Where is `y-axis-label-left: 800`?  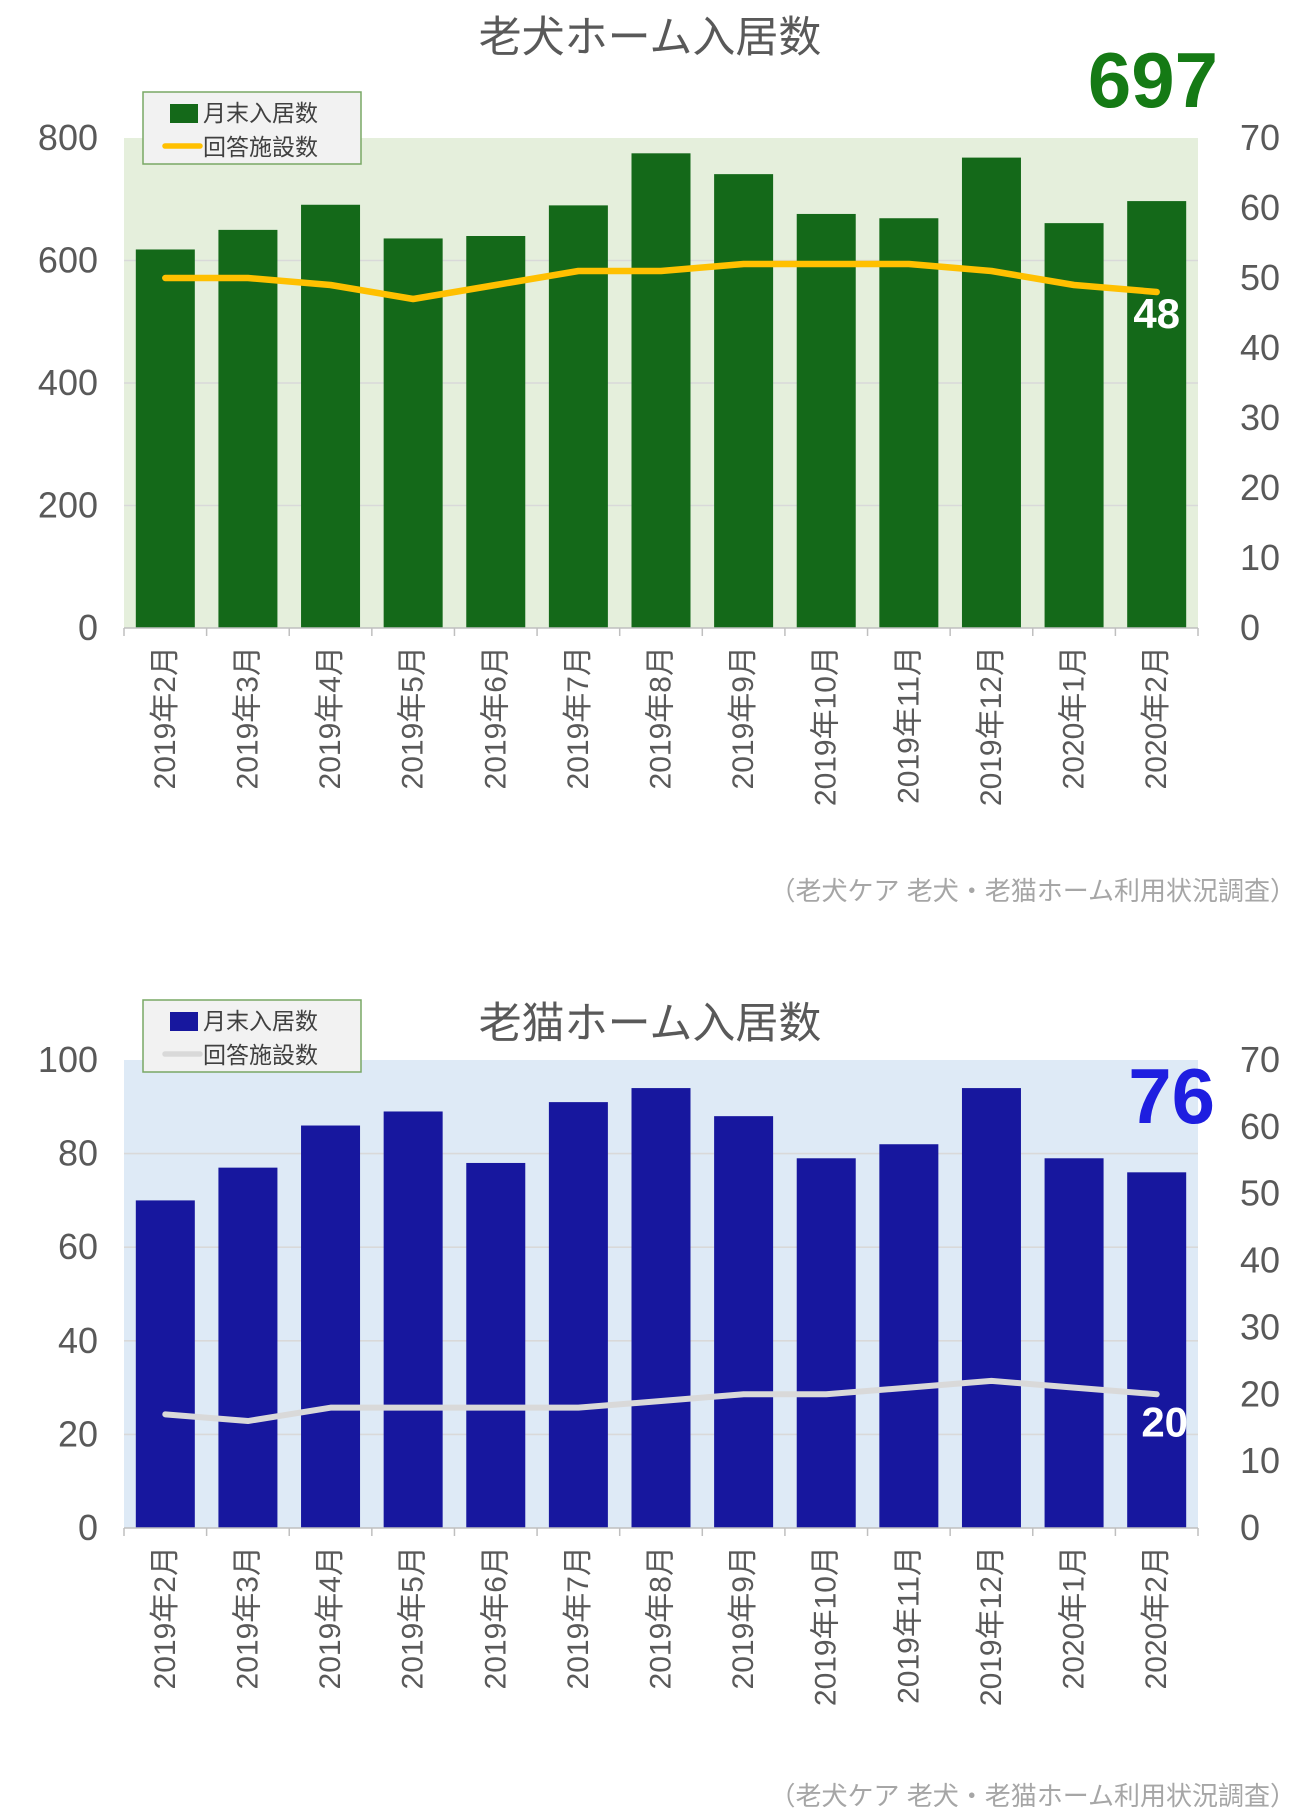 y-axis-label-left: 800 is located at coordinates (68, 137).